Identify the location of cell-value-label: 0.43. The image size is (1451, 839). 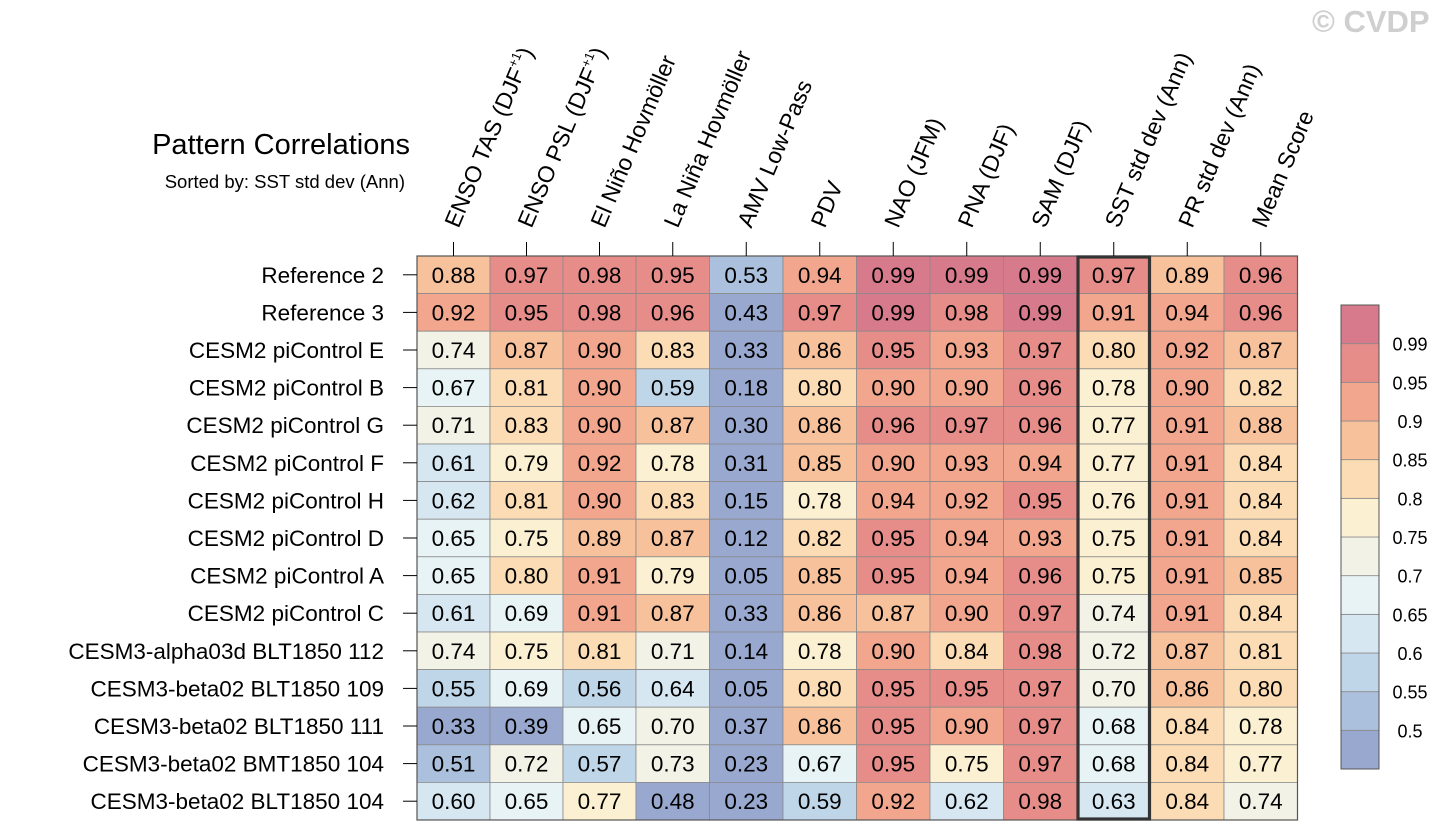
(746, 312).